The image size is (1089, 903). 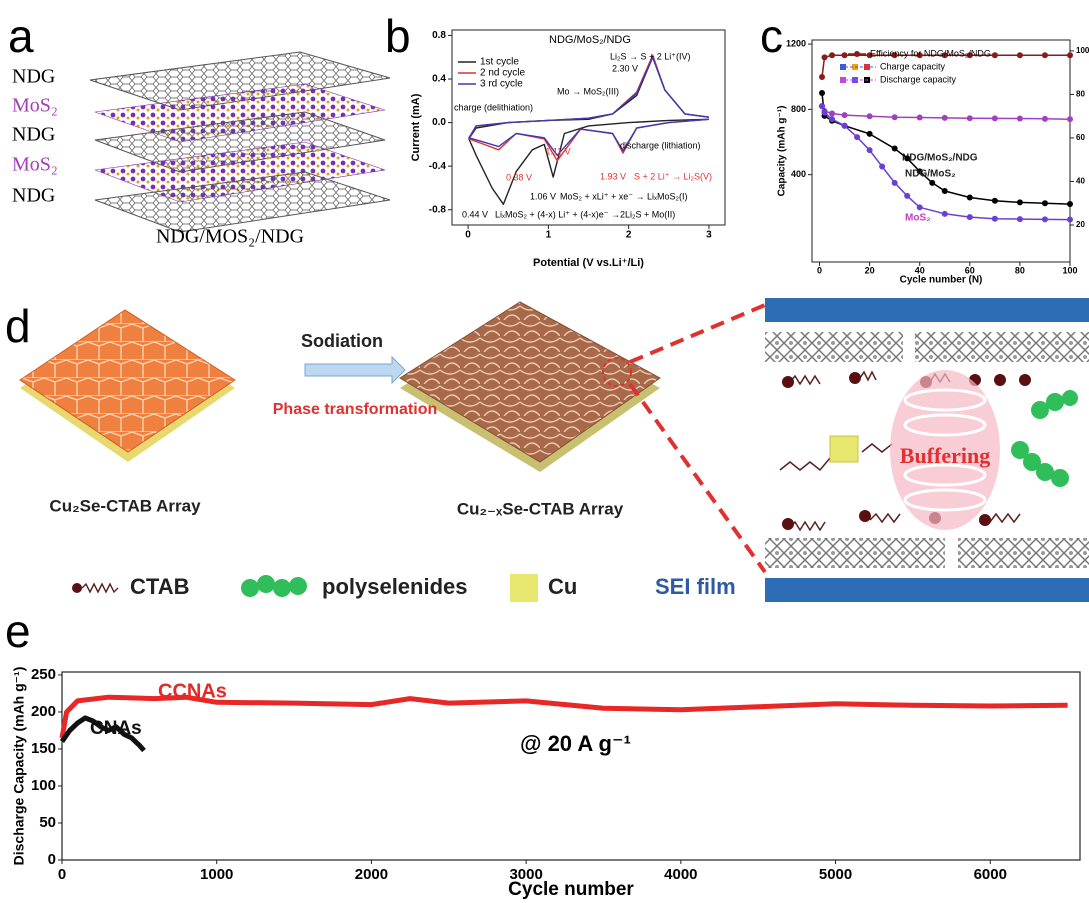 What do you see at coordinates (771, 36) in the screenshot?
I see `panel-label: c` at bounding box center [771, 36].